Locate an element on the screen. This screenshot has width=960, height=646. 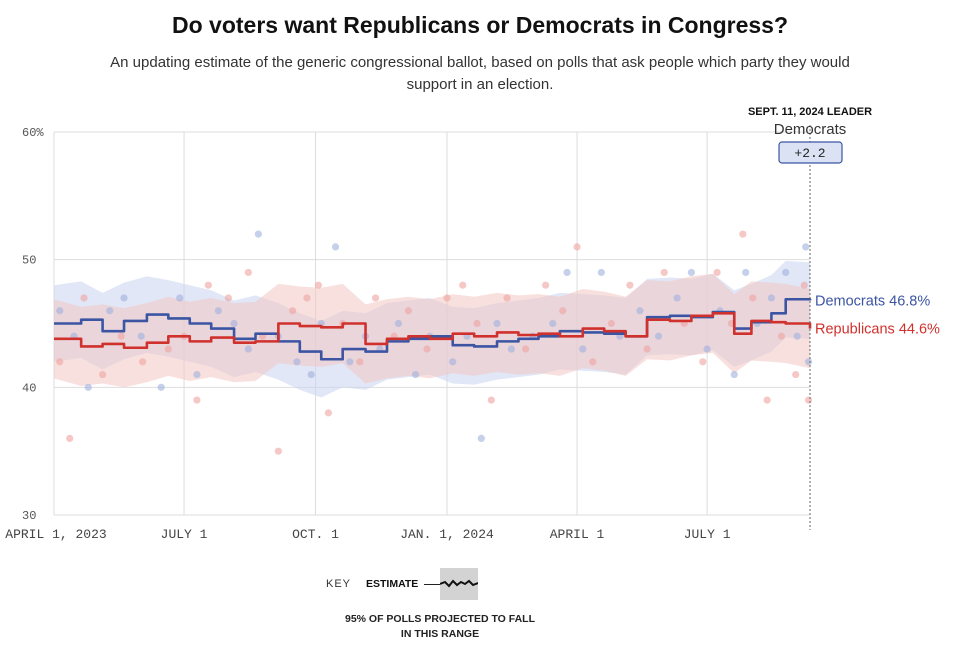
key-estimate-line is located at coordinates (432, 584).